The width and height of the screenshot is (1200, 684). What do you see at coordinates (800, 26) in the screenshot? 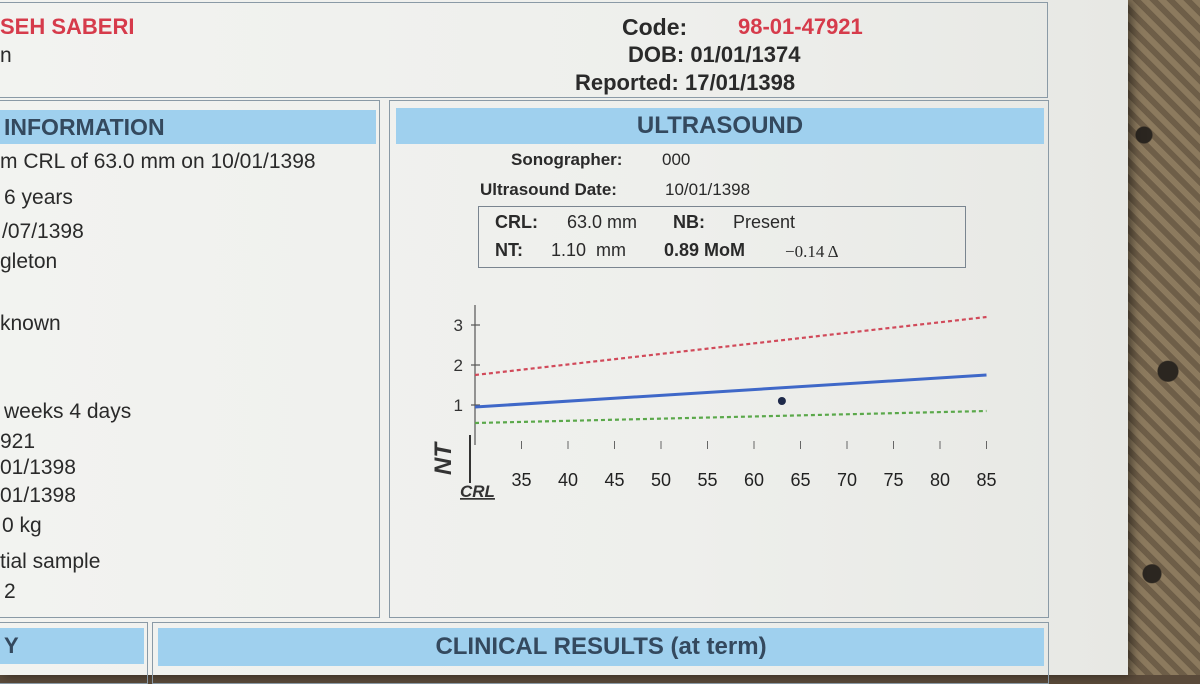
I see `code-value: 98-01-47921` at bounding box center [800, 26].